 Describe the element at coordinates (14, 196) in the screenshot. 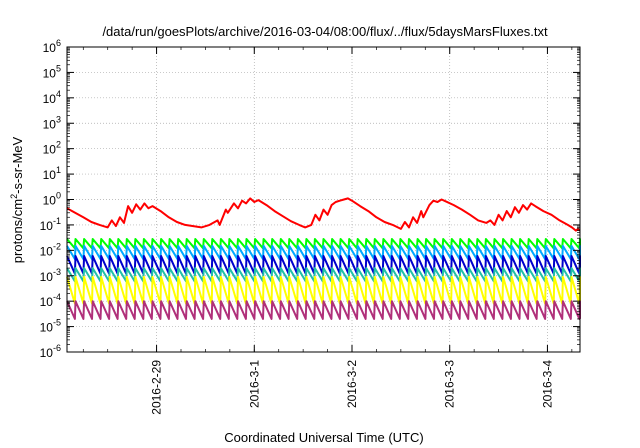

I see `y-axis-label-sup: 2` at that location.